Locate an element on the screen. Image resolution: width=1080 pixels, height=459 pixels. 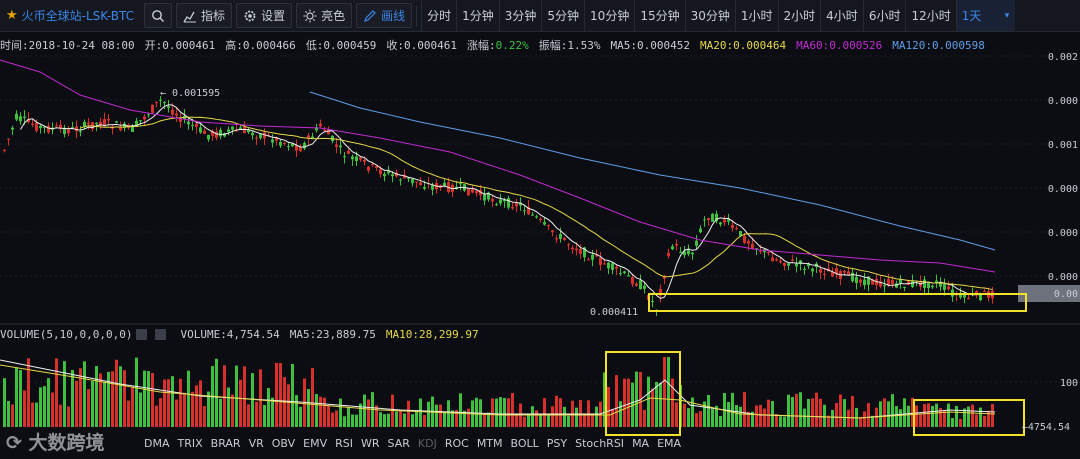
period-tab-1: 1分钟 is located at coordinates (477, 15).